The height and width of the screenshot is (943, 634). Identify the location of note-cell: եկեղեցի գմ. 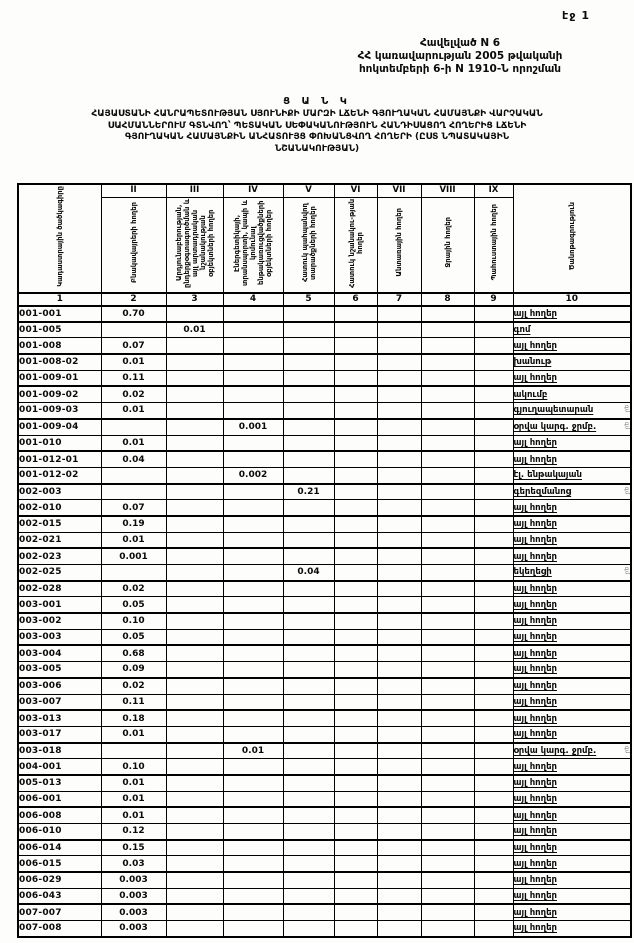
(572, 572).